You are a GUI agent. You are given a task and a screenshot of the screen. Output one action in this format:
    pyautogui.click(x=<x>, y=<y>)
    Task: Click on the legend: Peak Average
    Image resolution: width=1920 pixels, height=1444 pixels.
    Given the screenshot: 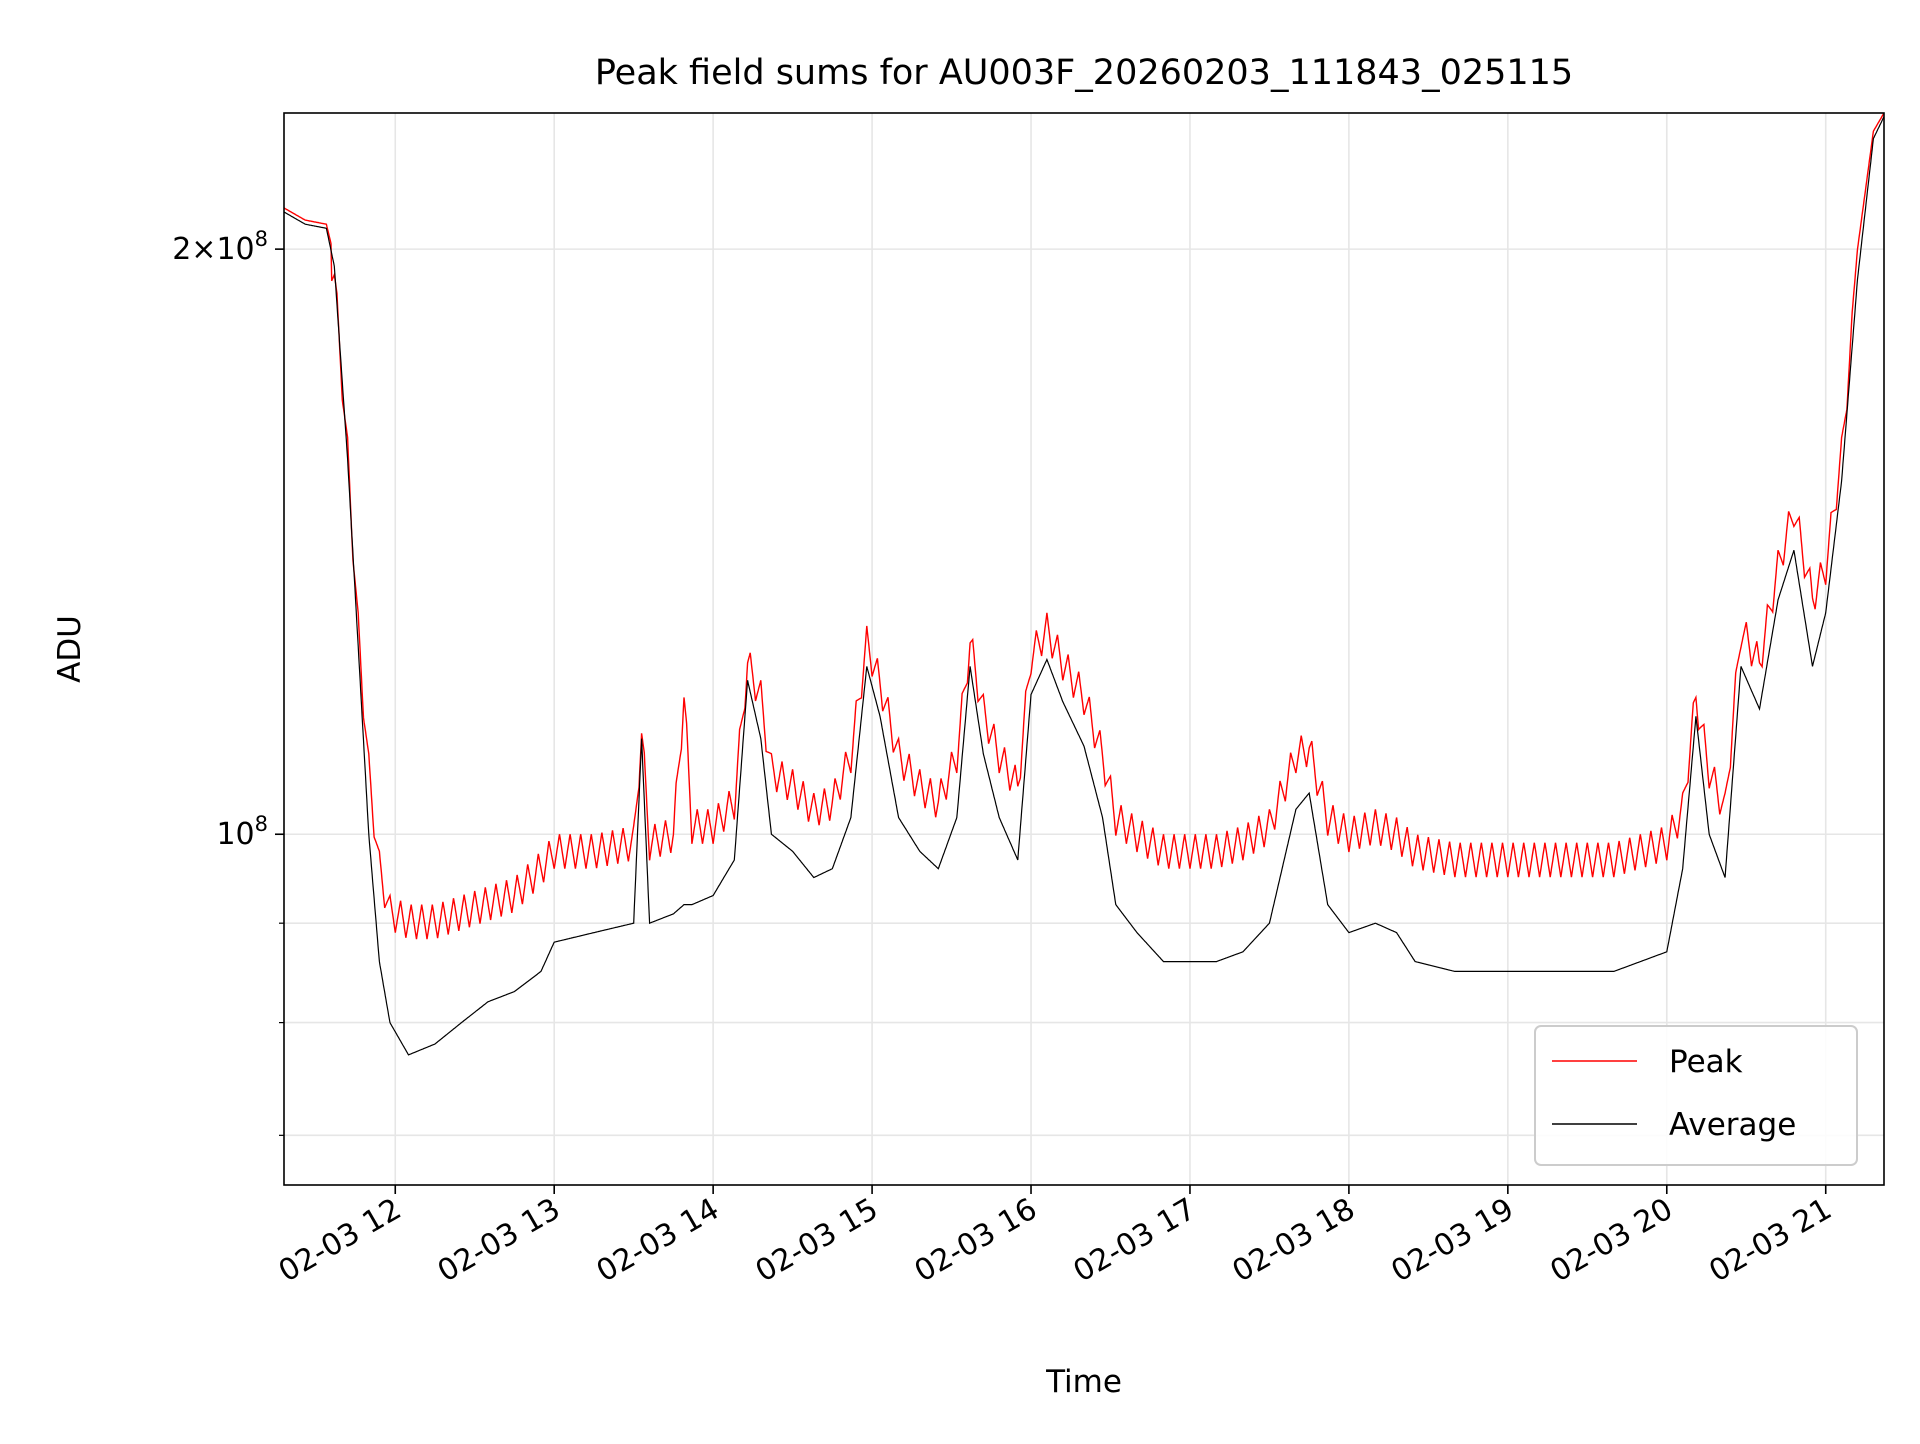 What is the action you would take?
    pyautogui.click(x=1696, y=1095)
    